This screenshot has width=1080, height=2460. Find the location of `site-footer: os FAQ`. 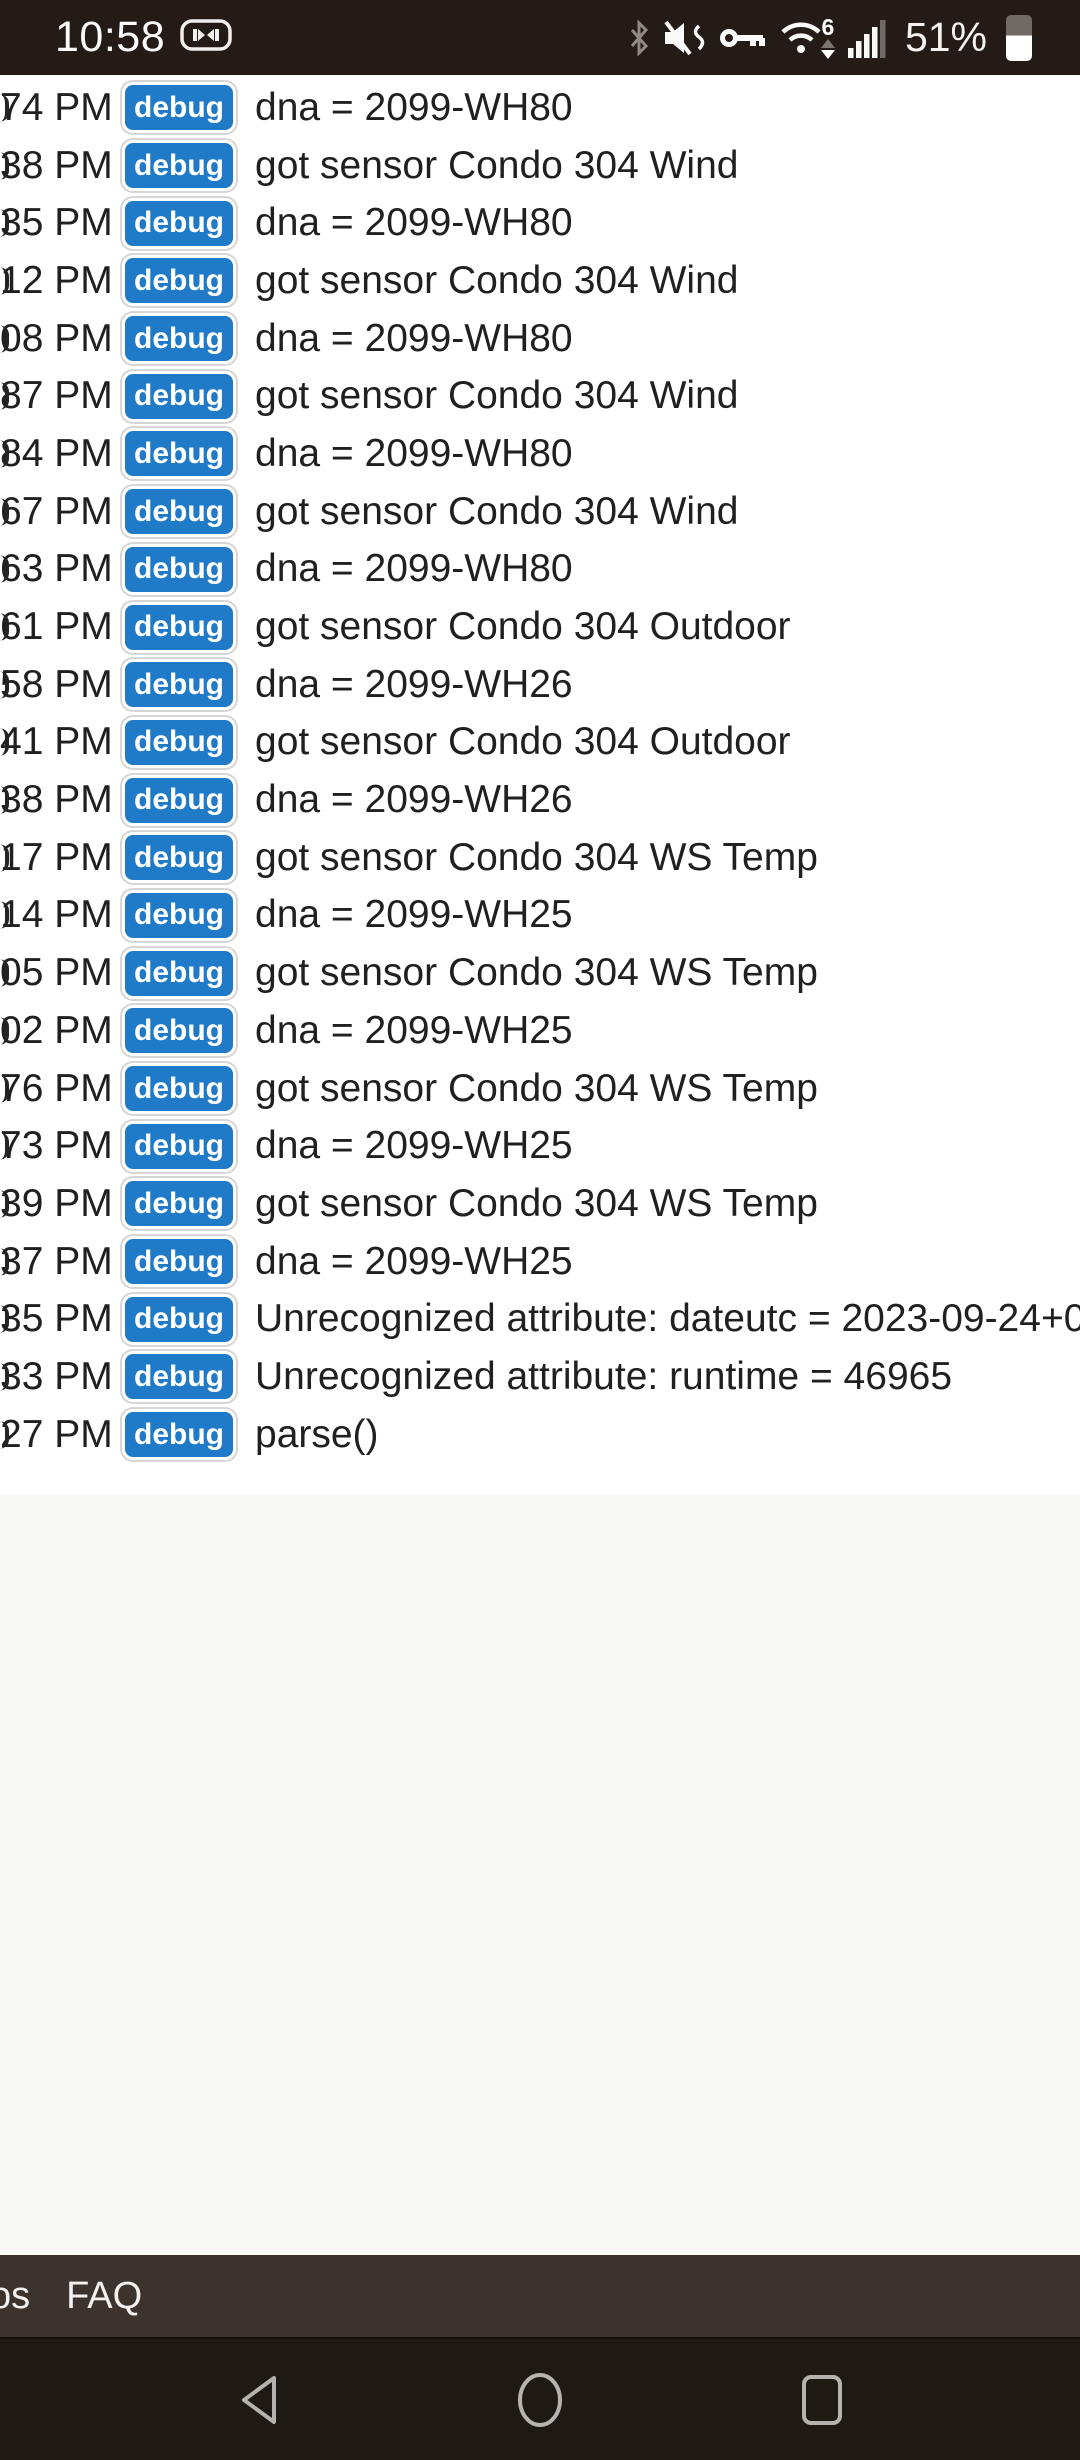

site-footer: os FAQ is located at coordinates (540, 2296).